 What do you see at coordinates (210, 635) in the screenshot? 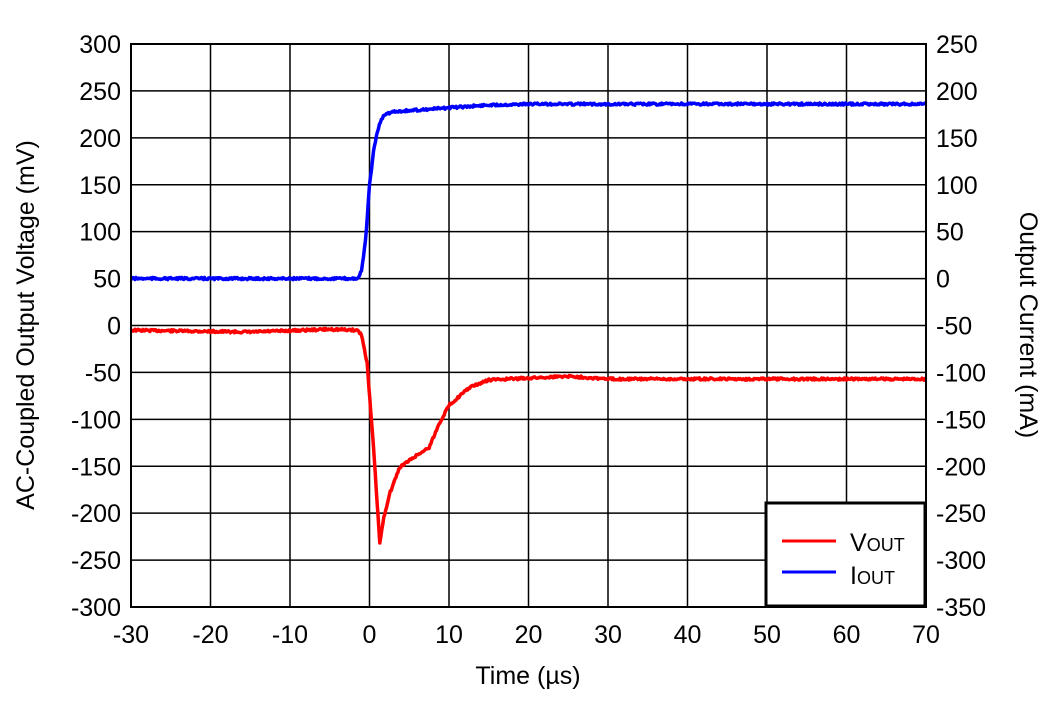
I see `x-tick-label: -20` at bounding box center [210, 635].